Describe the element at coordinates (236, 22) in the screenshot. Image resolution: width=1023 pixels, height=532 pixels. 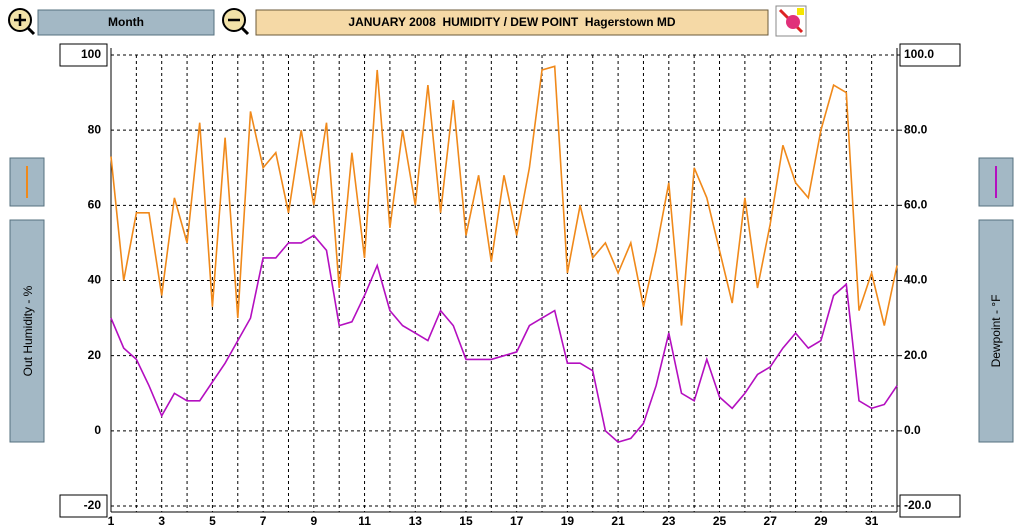
I see `zoom-out` at that location.